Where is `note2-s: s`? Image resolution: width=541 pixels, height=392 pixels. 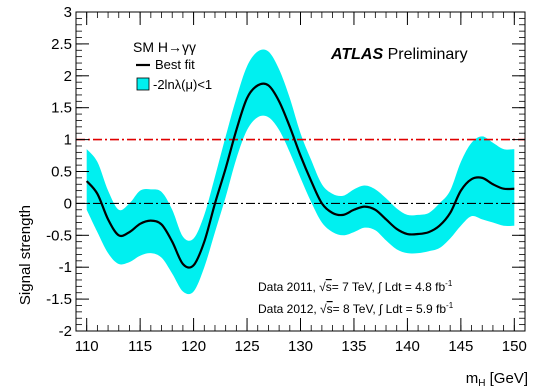 note2-s: s is located at coordinates (330, 309).